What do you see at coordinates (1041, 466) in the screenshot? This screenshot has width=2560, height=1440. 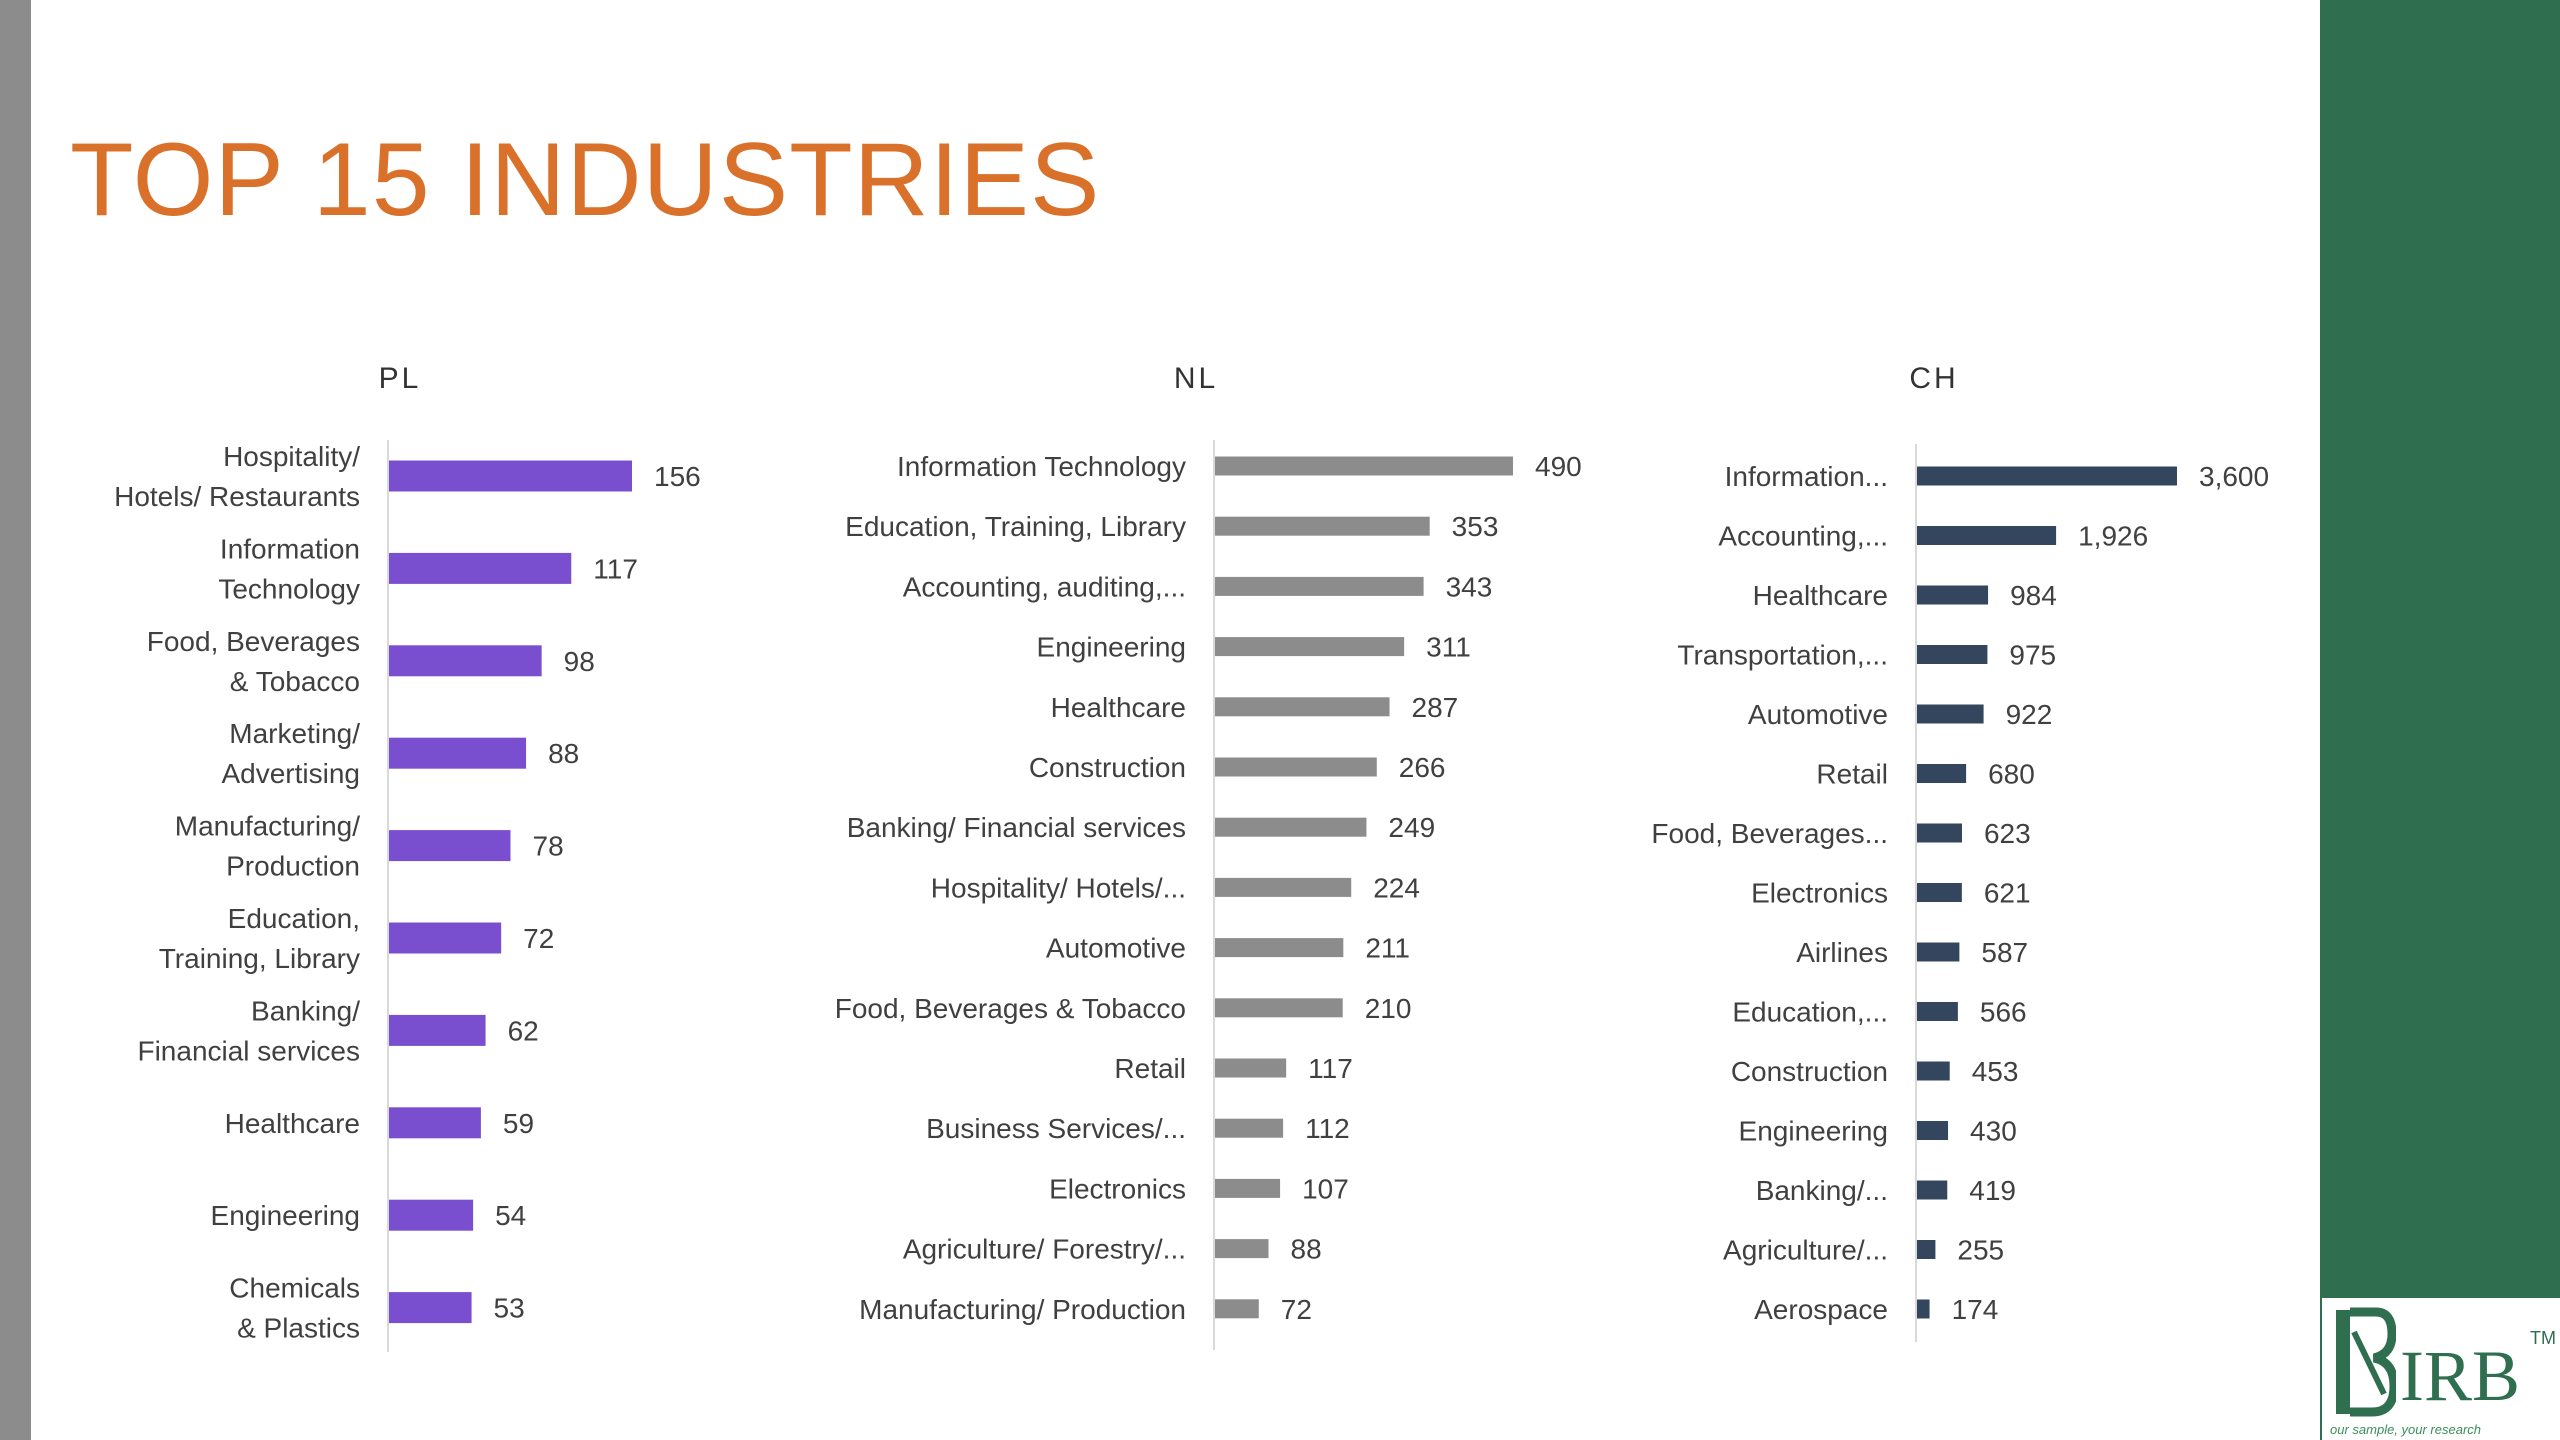 I see `category-label-nl: Information Technology` at bounding box center [1041, 466].